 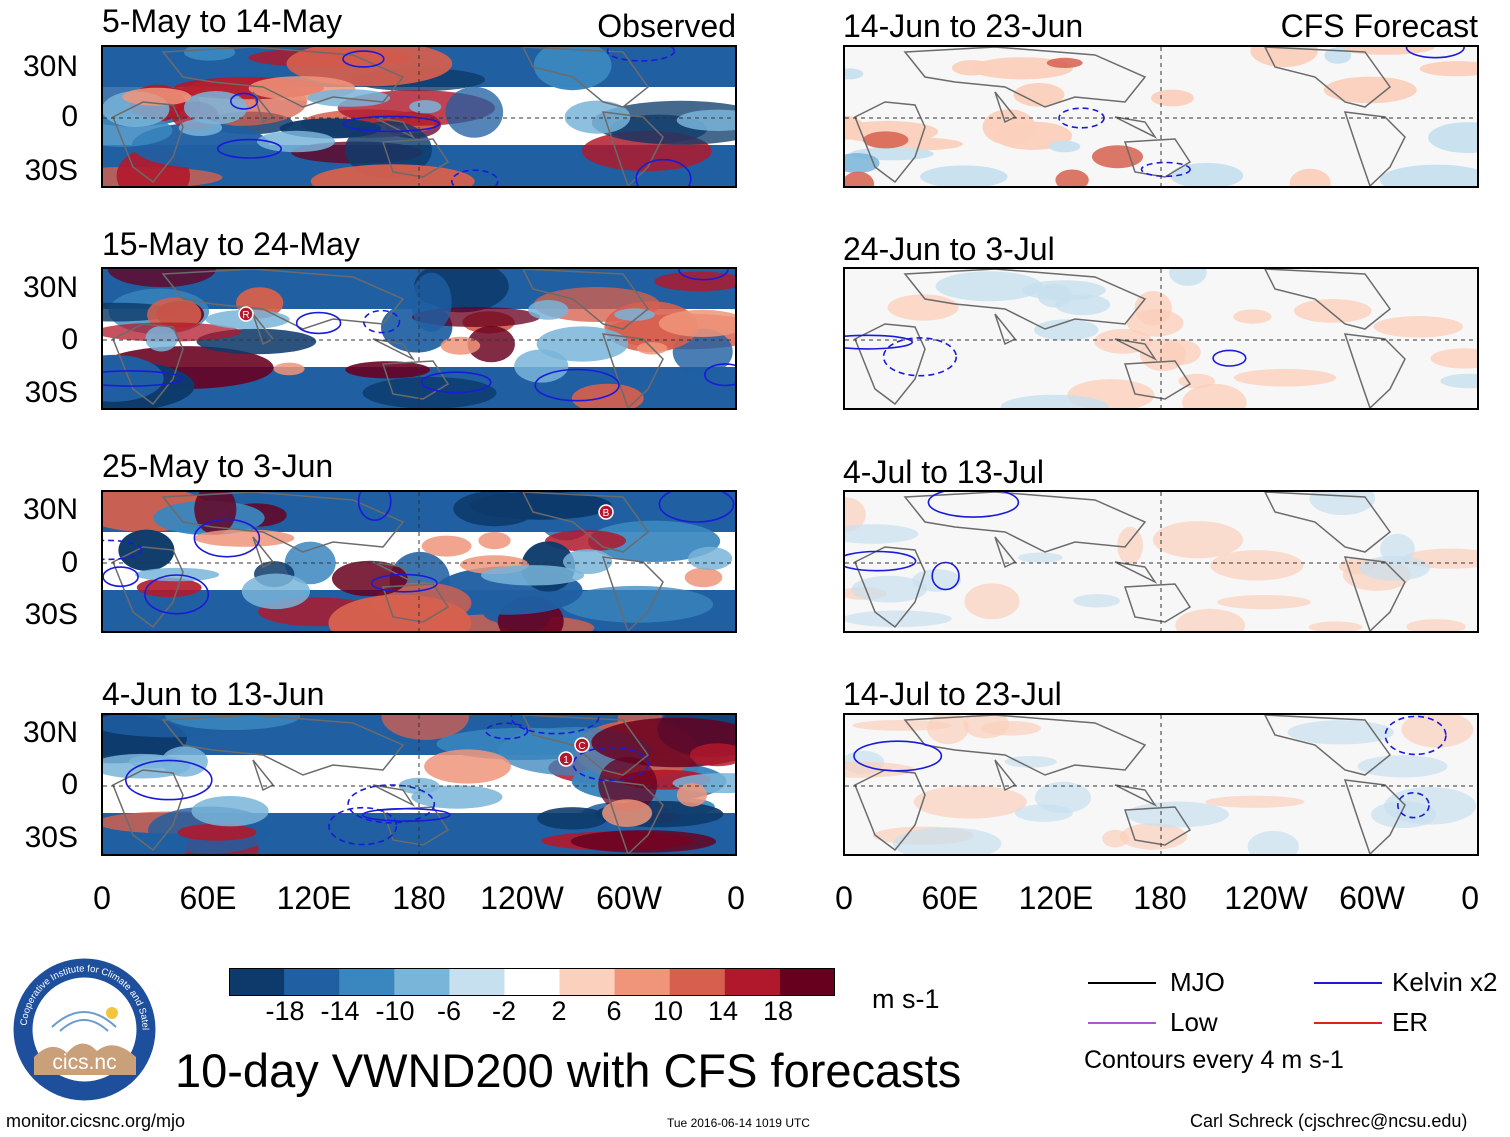 What do you see at coordinates (96, 1121) in the screenshot?
I see `footer-website: monitor.cicsnc.org/mjo` at bounding box center [96, 1121].